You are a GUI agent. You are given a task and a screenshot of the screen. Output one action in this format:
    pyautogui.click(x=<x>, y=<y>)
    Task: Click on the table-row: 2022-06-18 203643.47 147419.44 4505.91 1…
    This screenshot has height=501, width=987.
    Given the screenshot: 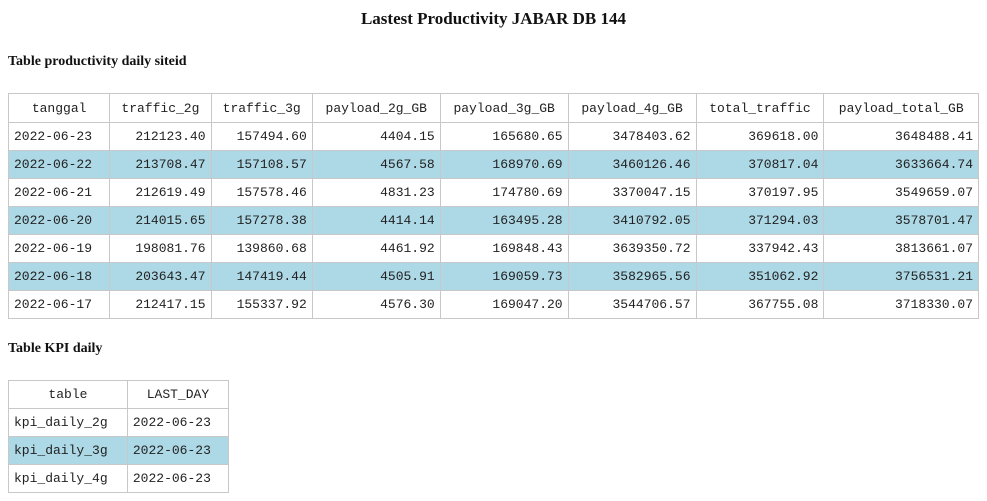 What is the action you would take?
    pyautogui.click(x=493, y=276)
    